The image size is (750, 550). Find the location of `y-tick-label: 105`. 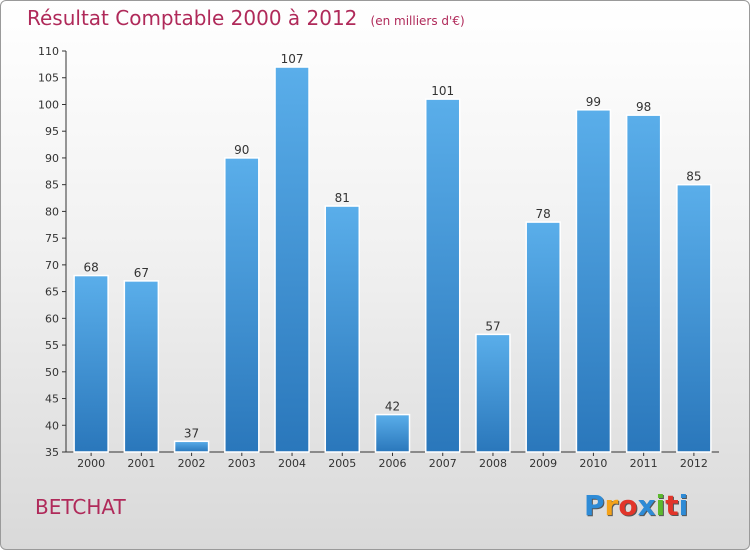

y-tick-label: 105 is located at coordinates (48, 78).